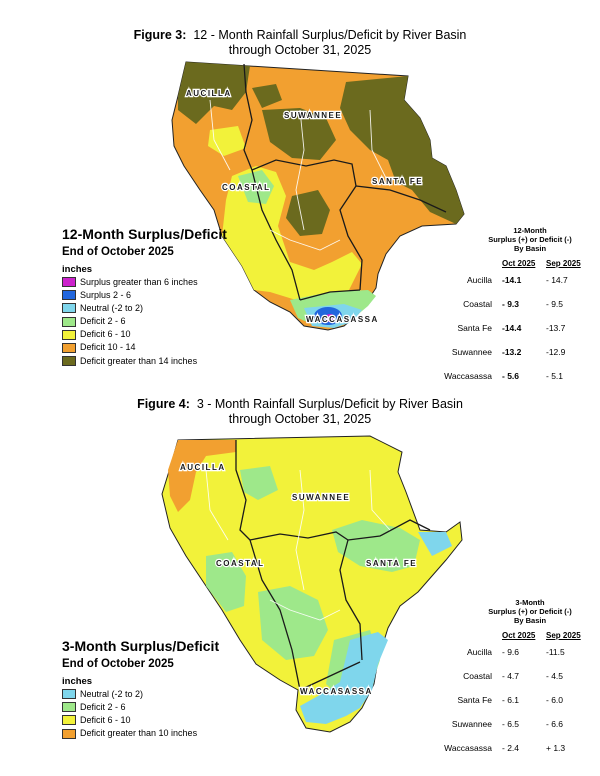 This screenshot has height=776, width=600. What do you see at coordinates (129, 694) in the screenshot?
I see `figure4-legend-item: Neutral (-2 to 2)` at bounding box center [129, 694].